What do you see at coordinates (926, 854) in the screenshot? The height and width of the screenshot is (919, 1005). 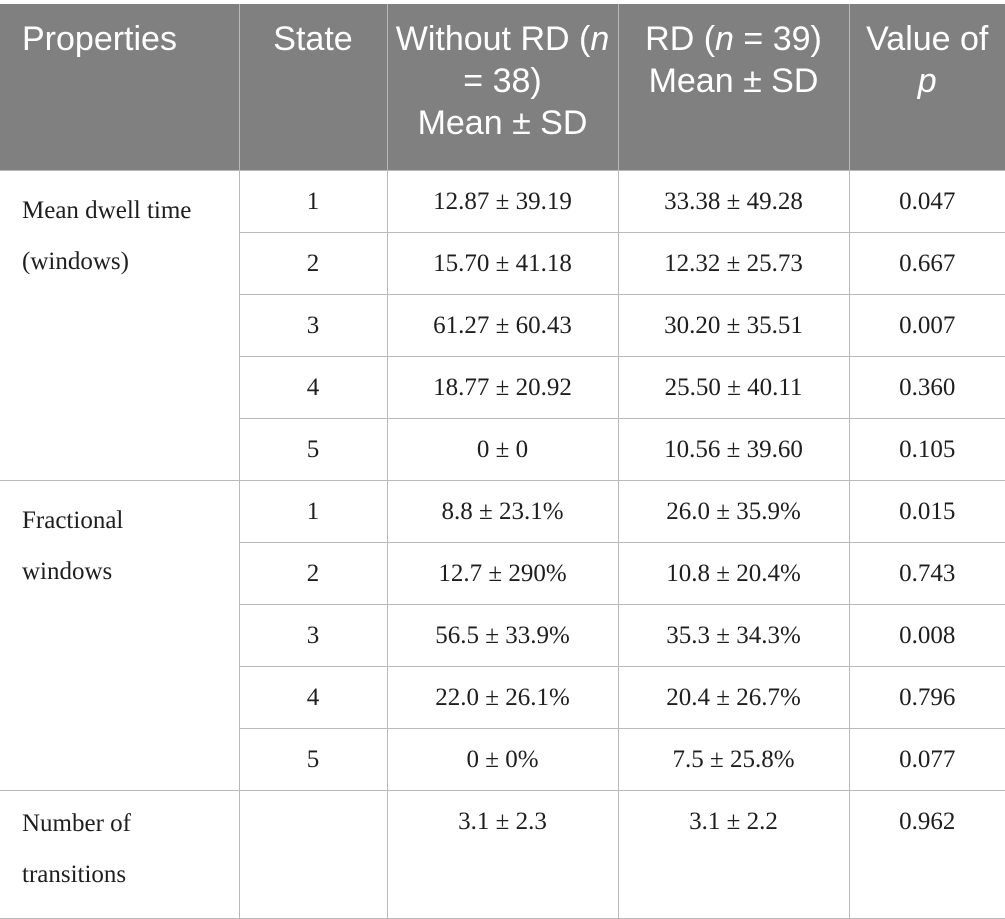 I see `cell-pvalue: 0.962` at bounding box center [926, 854].